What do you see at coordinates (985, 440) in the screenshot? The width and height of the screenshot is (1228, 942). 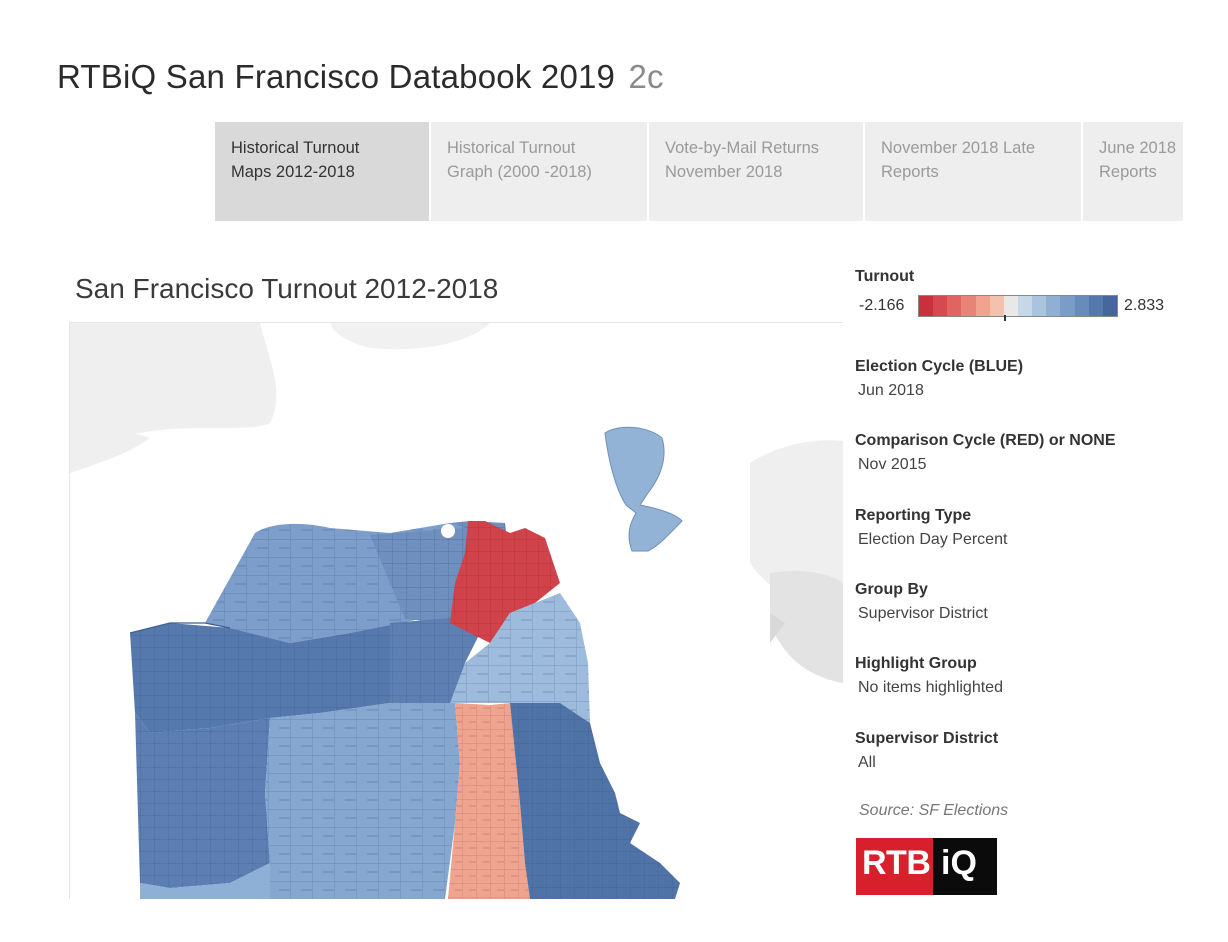 I see `filter-label: Comparison Cycle (RED) or NONE` at bounding box center [985, 440].